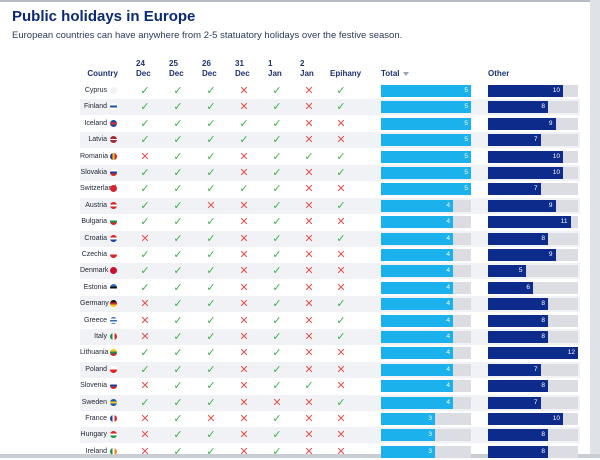 This screenshot has height=460, width=600. Describe the element at coordinates (330, 288) in the screenshot. I see `table-row: Estonia ✓ ✓ ✓ ✕ ✓ ✕ ✕ 4 6` at that location.